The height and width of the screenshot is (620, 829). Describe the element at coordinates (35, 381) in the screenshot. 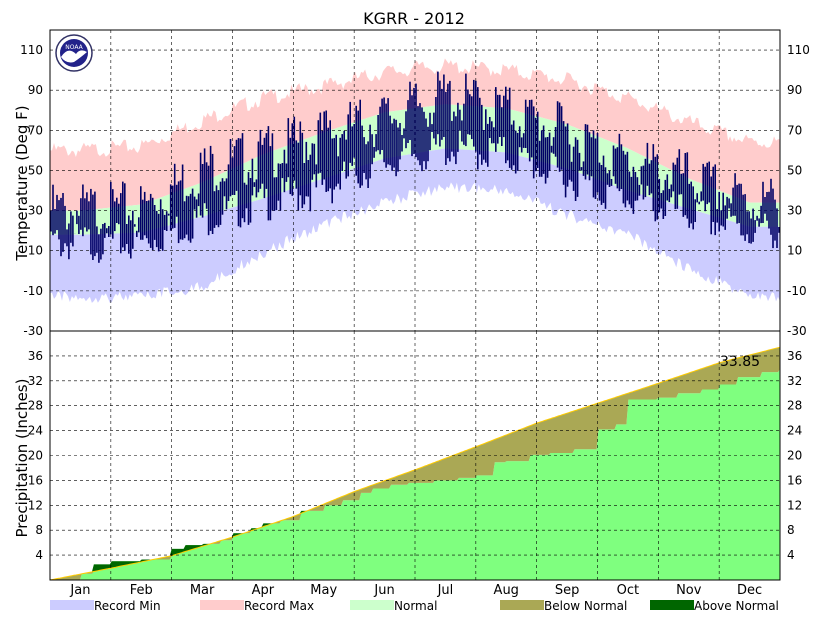

I see `precip-tick-left: 32` at that location.